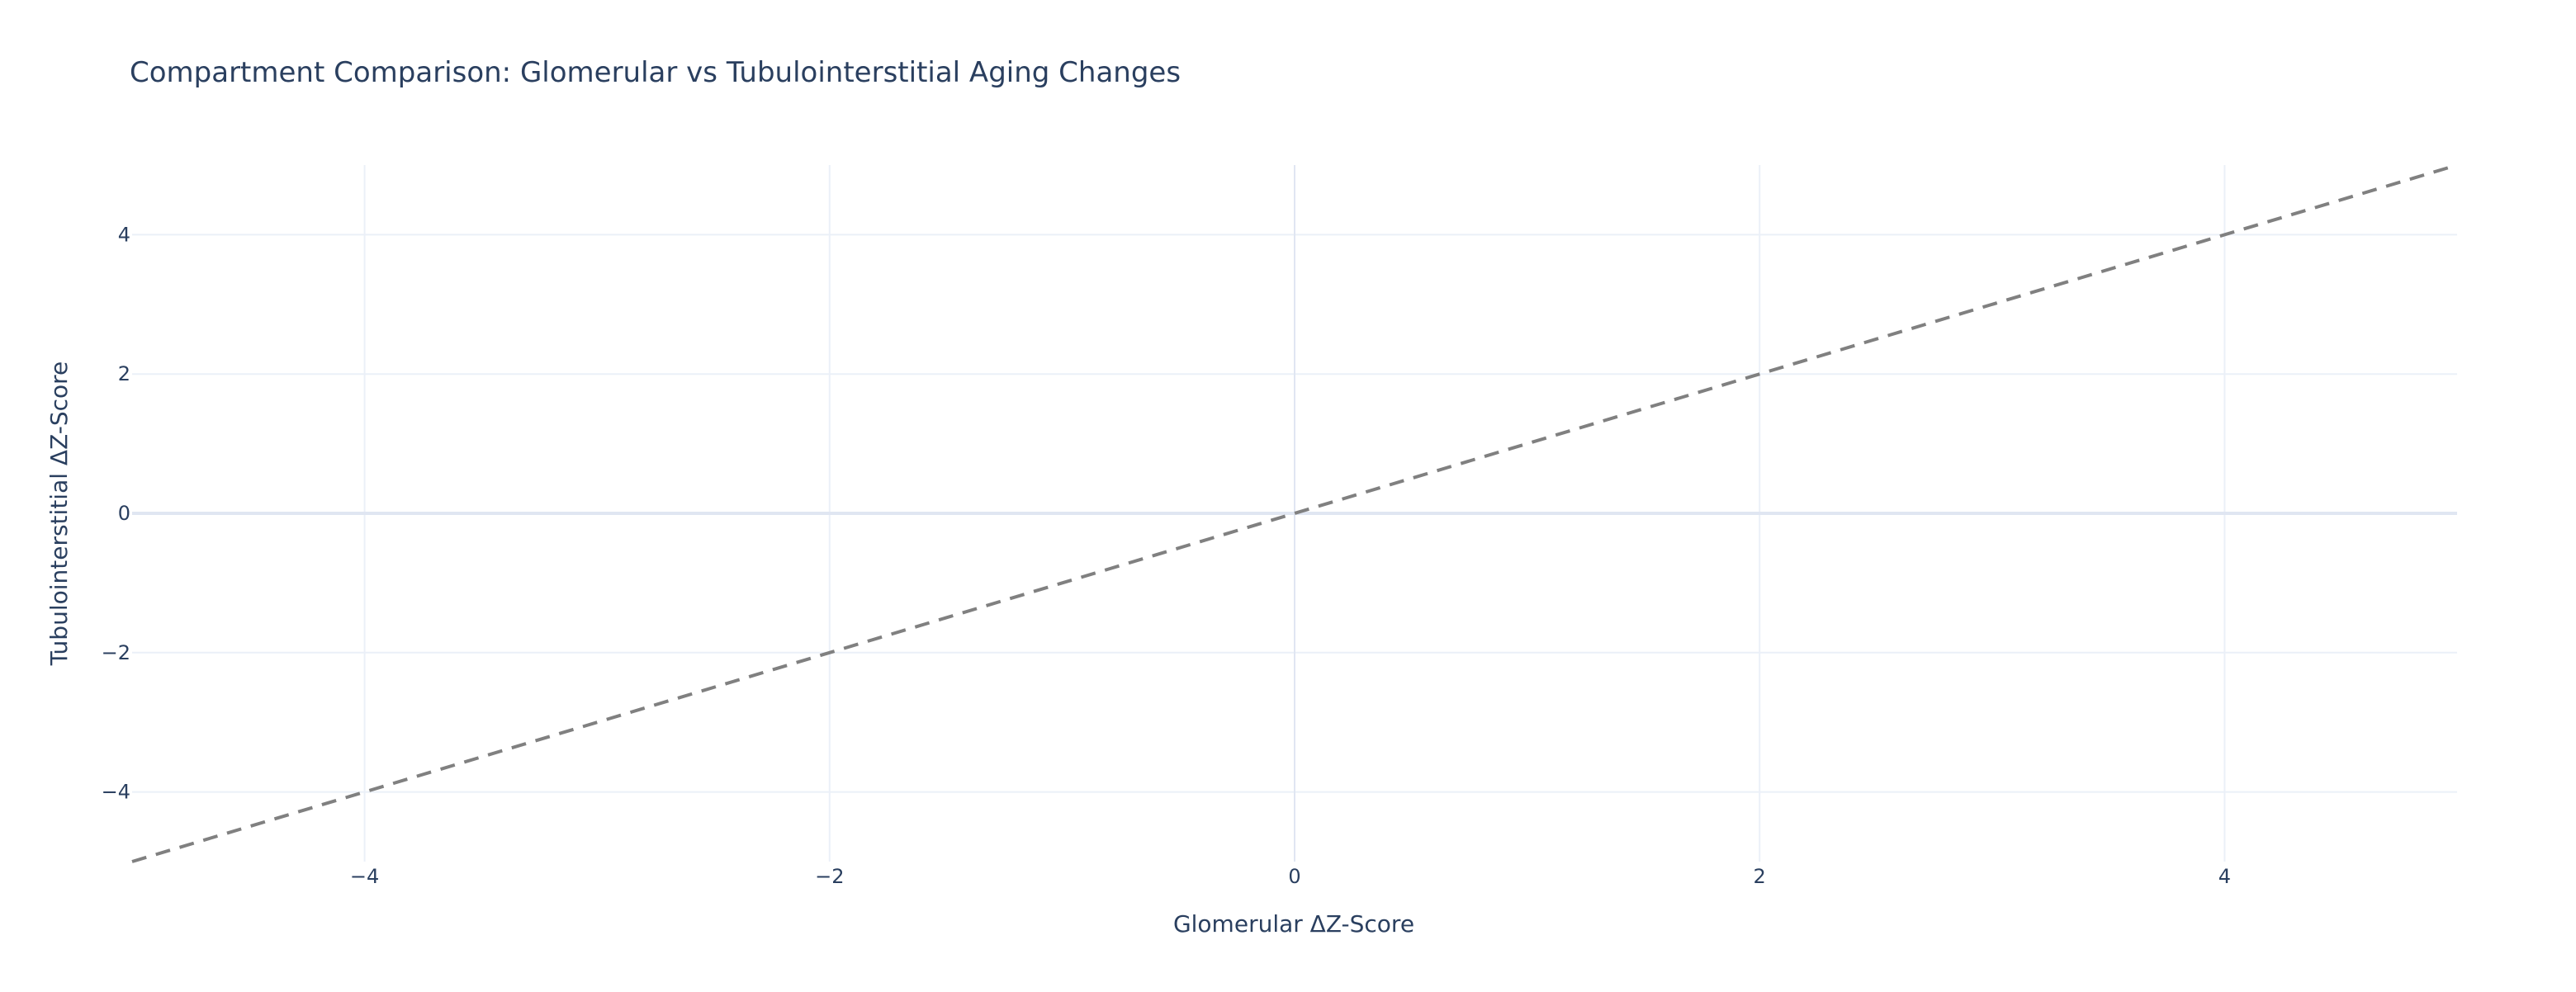 This screenshot has width=2576, height=992. I want to click on x-tick-label: −4, so click(364, 876).